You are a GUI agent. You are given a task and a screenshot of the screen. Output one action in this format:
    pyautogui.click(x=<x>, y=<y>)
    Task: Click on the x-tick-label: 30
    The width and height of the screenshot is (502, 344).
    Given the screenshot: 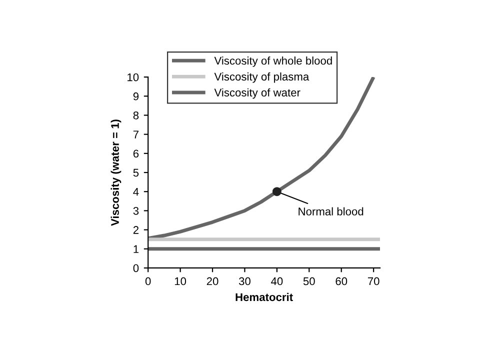 What is the action you would take?
    pyautogui.click(x=244, y=281)
    